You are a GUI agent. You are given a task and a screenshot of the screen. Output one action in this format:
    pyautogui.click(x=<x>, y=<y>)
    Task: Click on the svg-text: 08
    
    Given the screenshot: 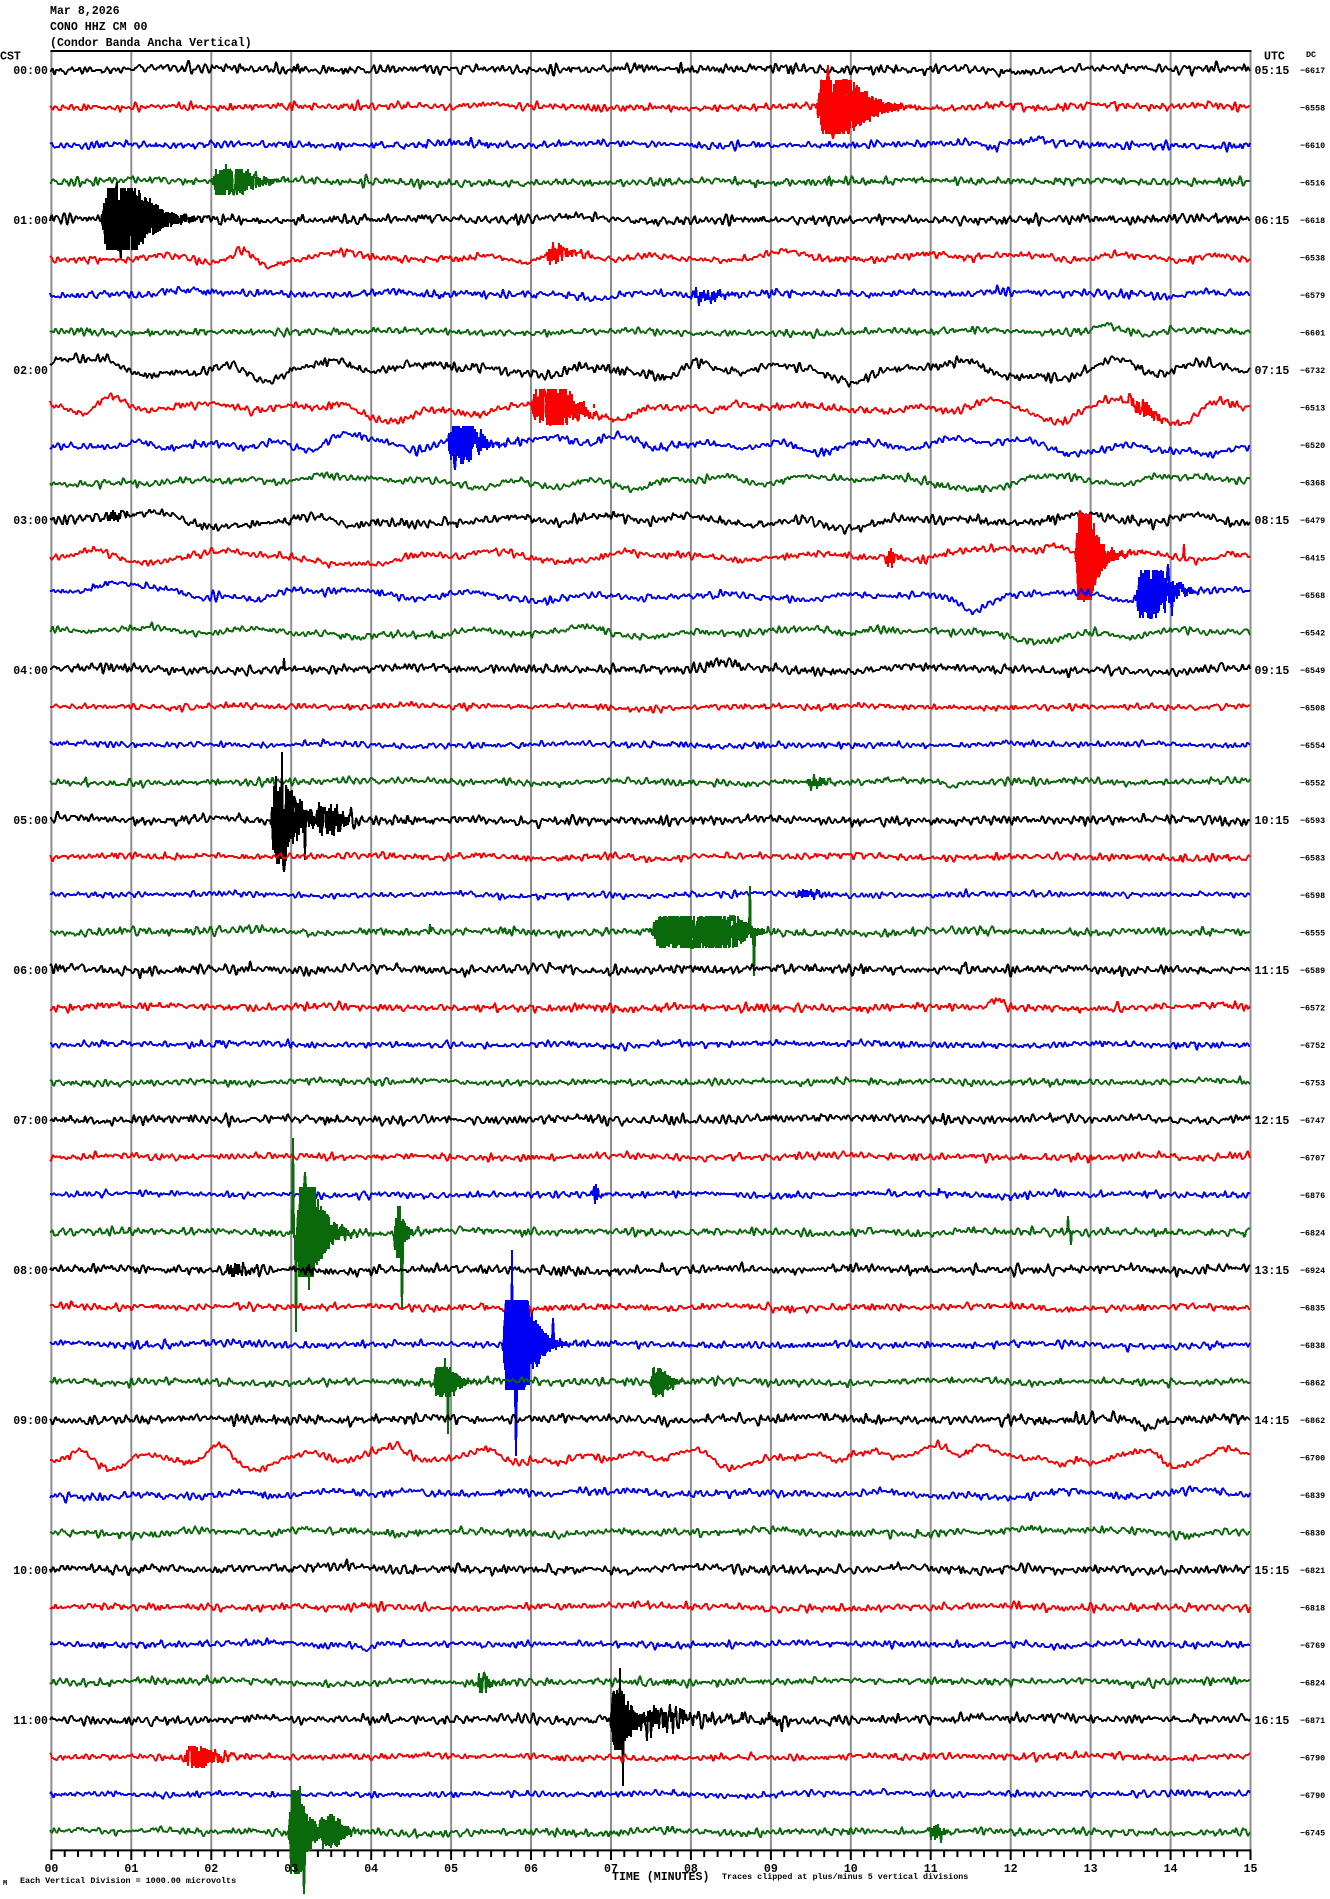 What is the action you would take?
    pyautogui.click(x=691, y=1869)
    